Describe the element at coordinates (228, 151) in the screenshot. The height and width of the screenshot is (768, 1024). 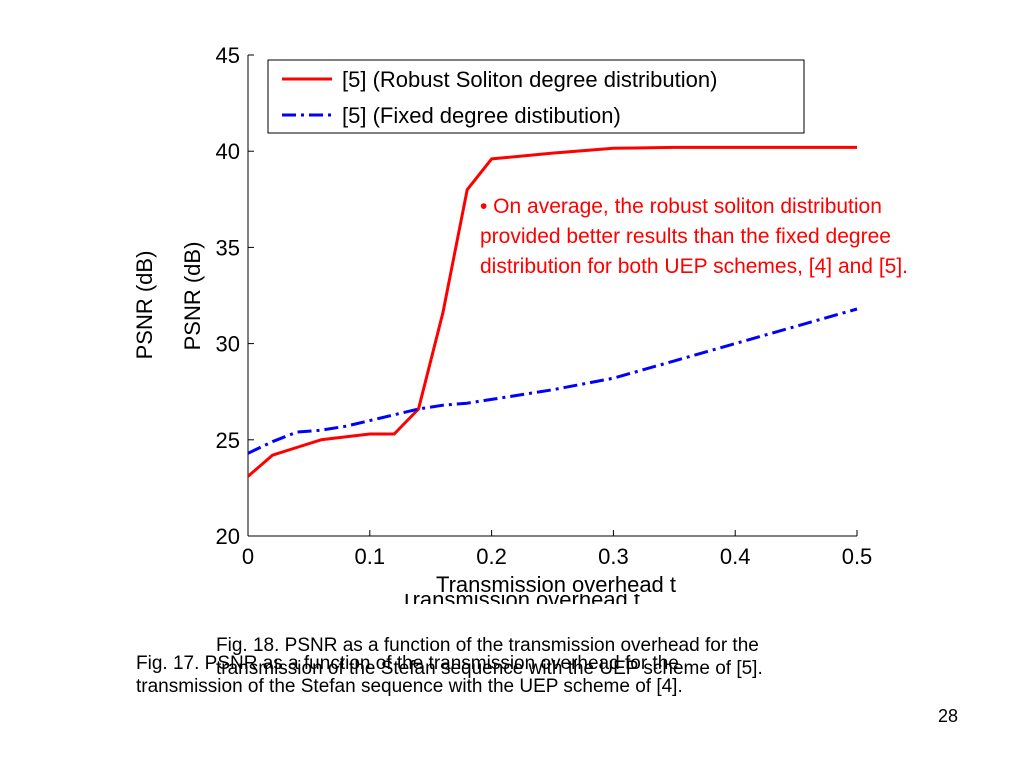
I see `y-tick-label: 40` at that location.